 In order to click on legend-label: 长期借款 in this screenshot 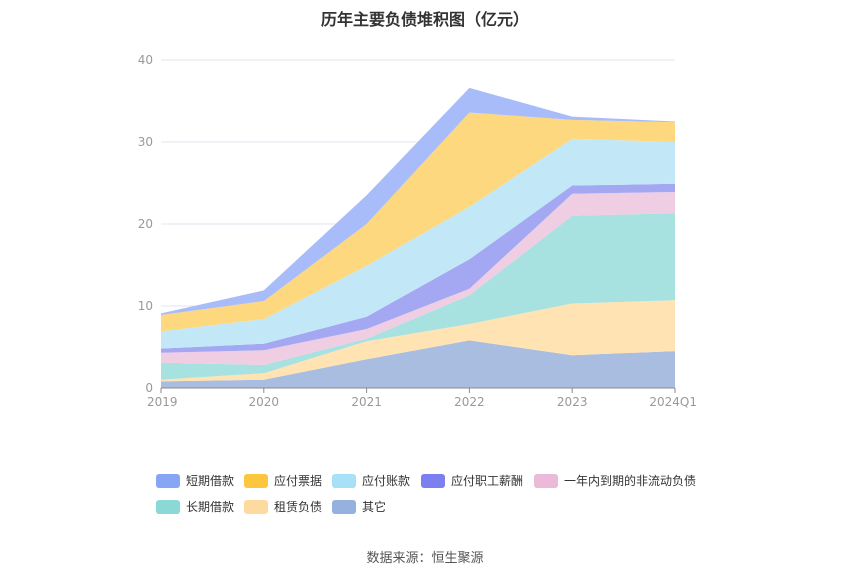, I will do `click(210, 507)`.